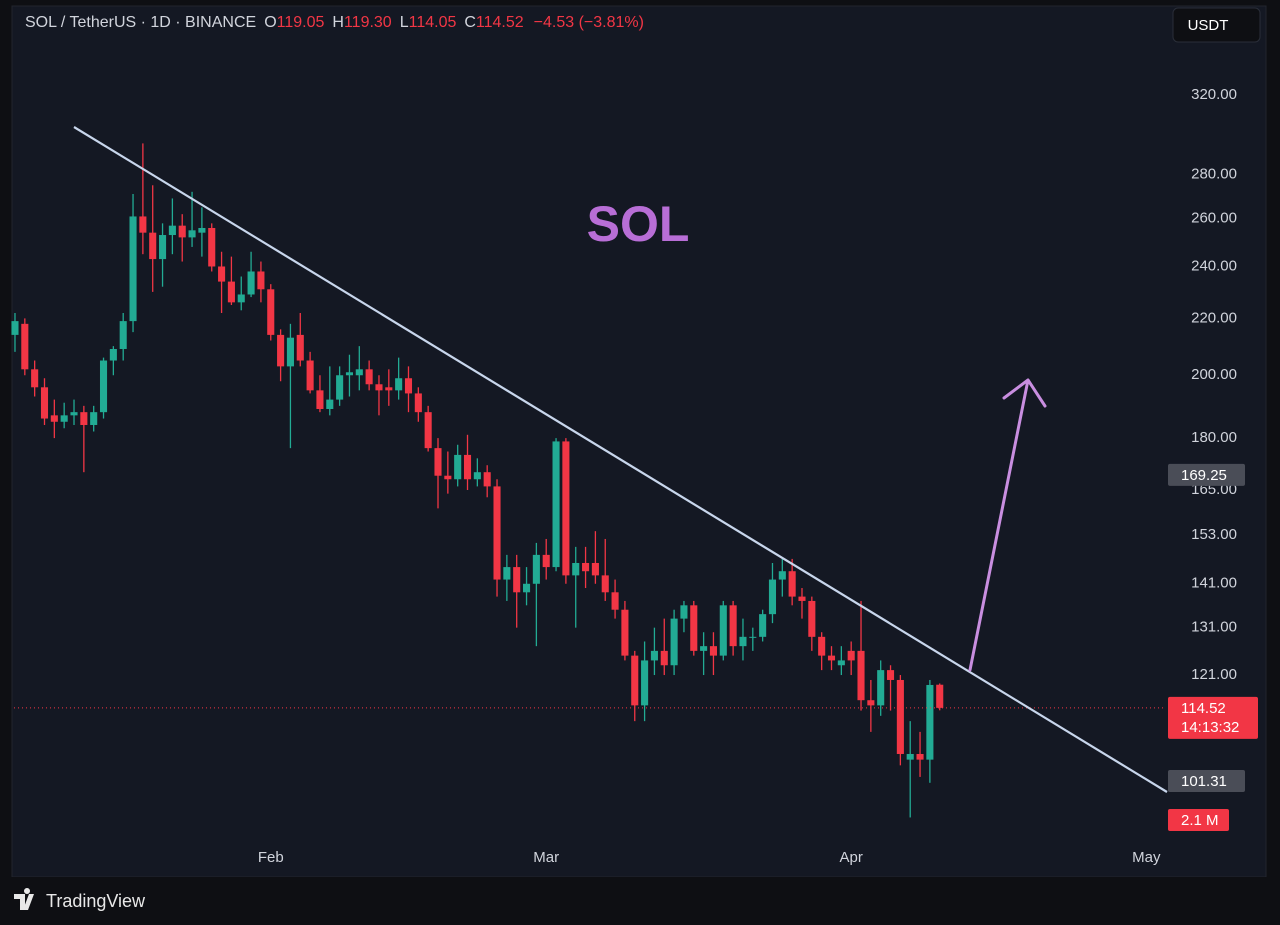 The image size is (1280, 925). What do you see at coordinates (1204, 475) in the screenshot?
I see `price-marker-label: 169.25` at bounding box center [1204, 475].